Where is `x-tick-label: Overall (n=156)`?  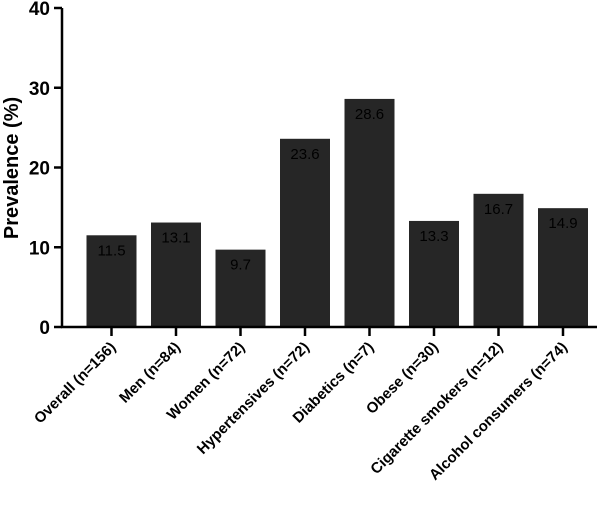
x-tick-label: Overall (n=156) is located at coordinates (75, 383).